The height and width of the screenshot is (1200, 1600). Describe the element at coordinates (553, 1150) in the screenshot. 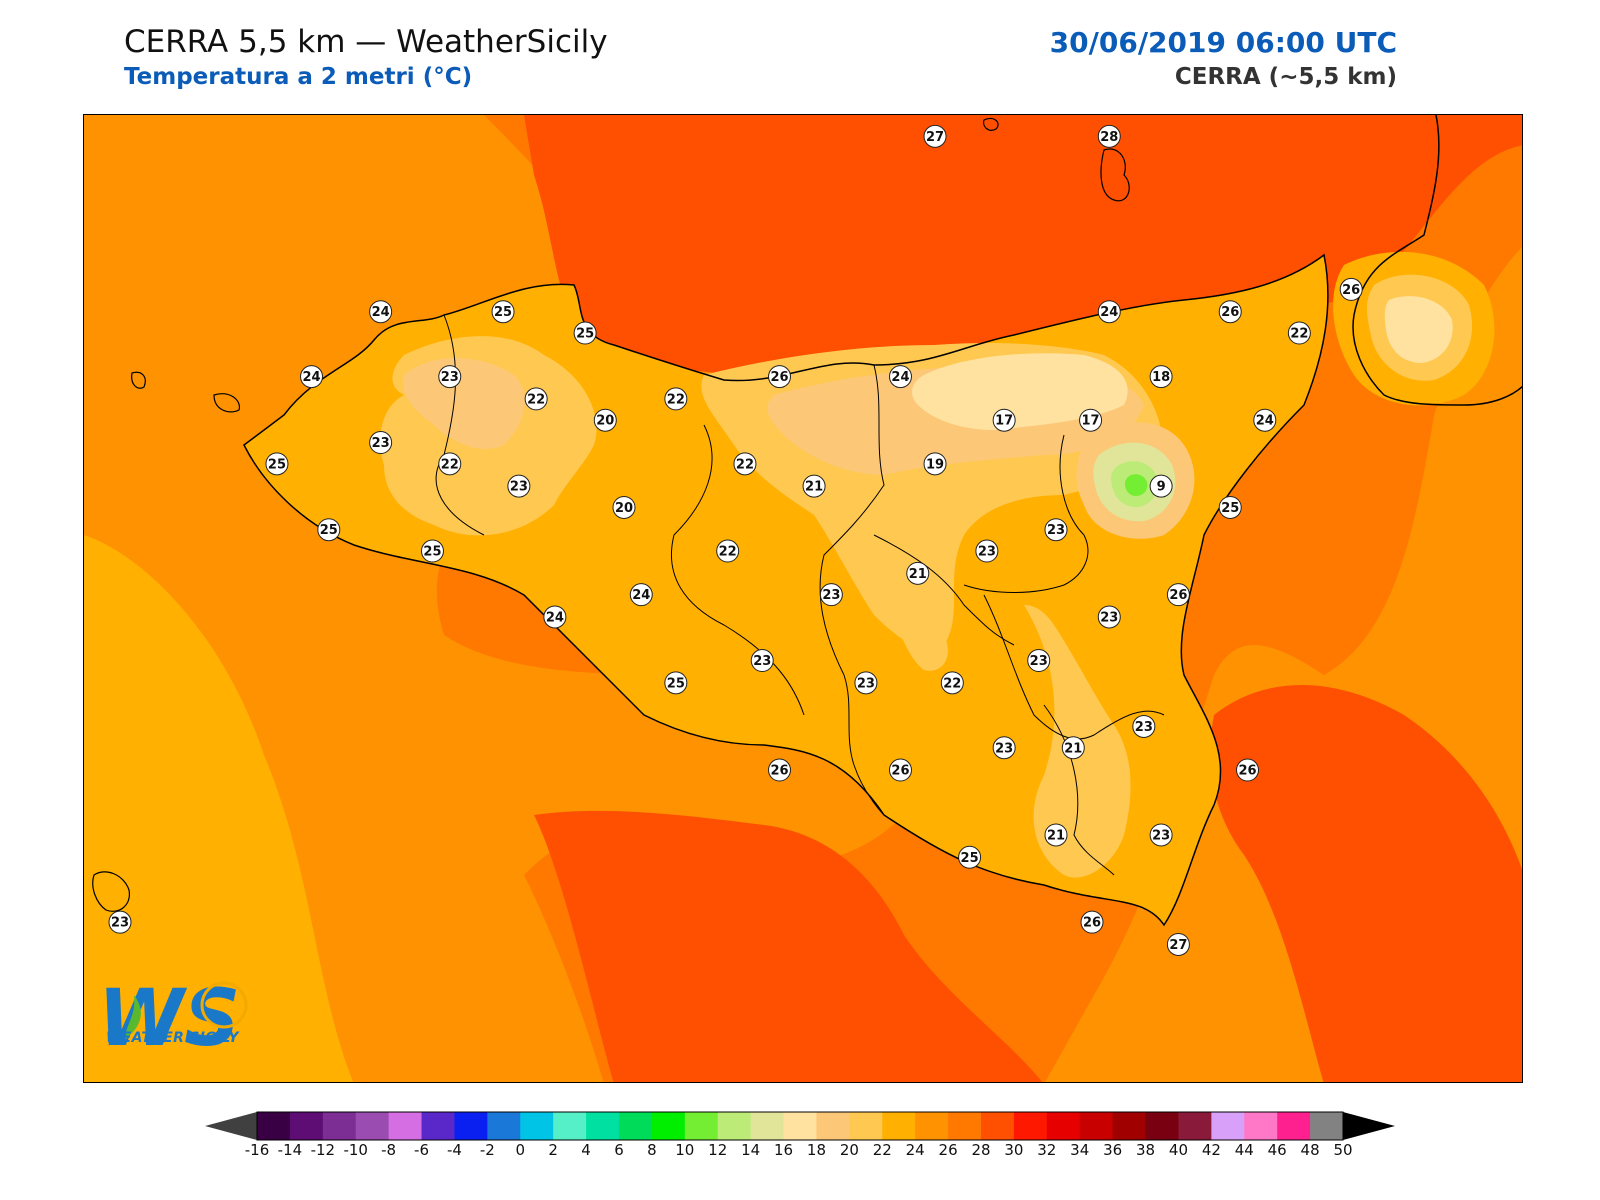

I see `colorbar-tick-label: 2` at that location.